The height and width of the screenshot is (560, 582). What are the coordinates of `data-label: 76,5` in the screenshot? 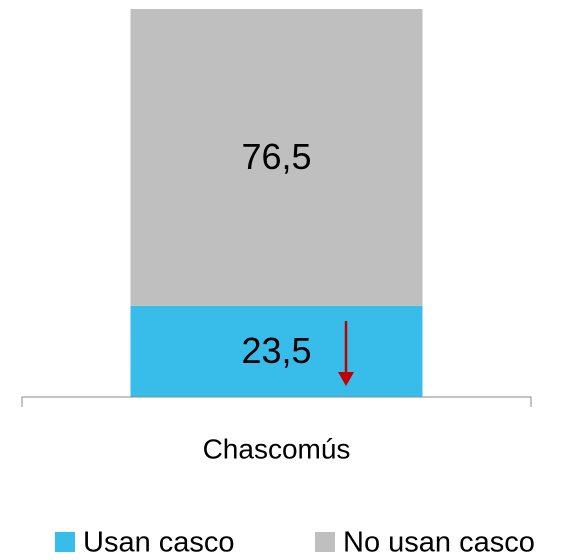 It's located at (276, 156).